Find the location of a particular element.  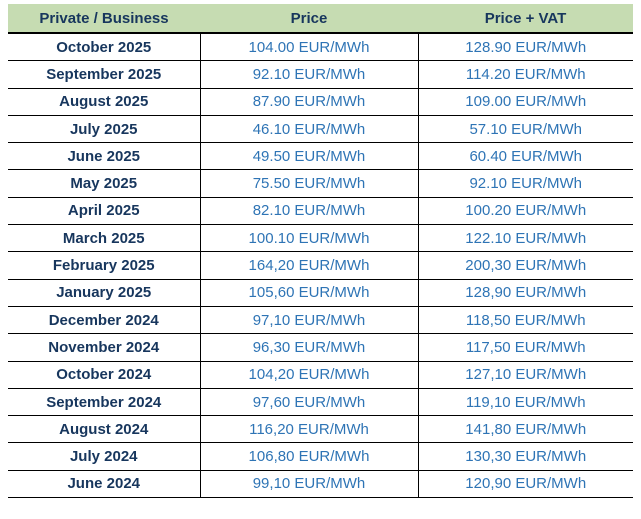

table-row: June 2025 49.50 EUR/MWh 60.40 EUR/MWh is located at coordinates (320, 156).